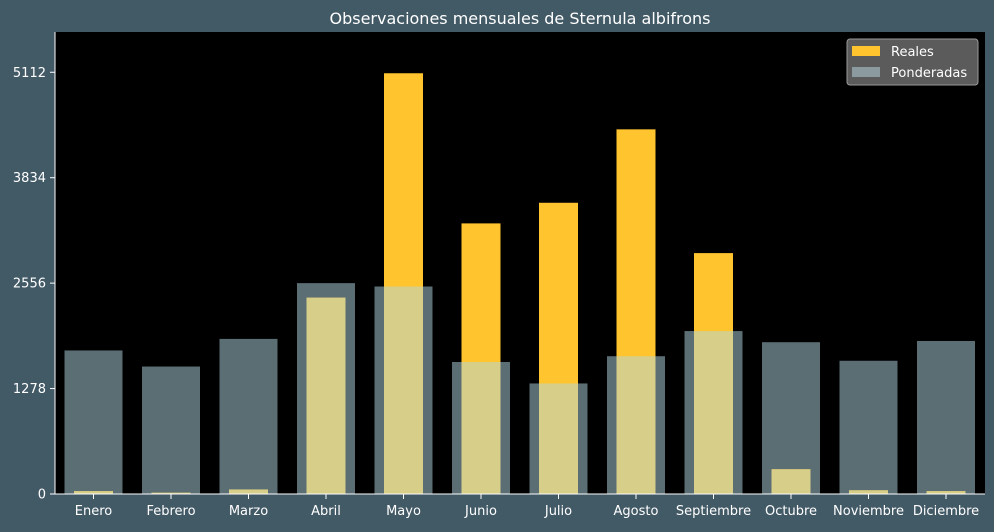 The height and width of the screenshot is (532, 994). Describe the element at coordinates (29, 389) in the screenshot. I see `y-tick-label: 1278` at that location.